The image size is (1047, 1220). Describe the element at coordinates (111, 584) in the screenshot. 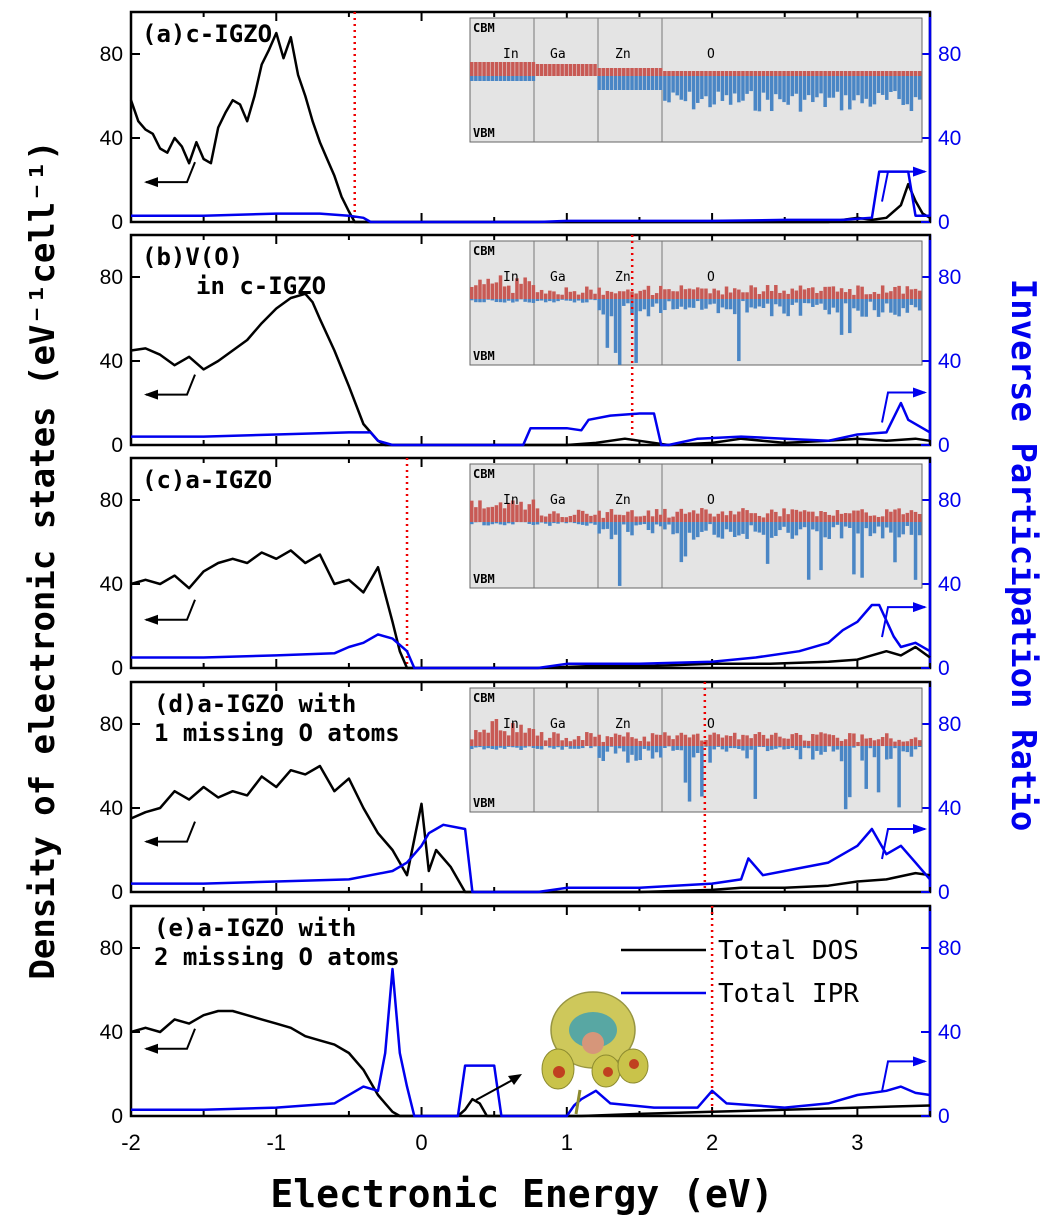

I see `y-left-tick-label: 40` at that location.